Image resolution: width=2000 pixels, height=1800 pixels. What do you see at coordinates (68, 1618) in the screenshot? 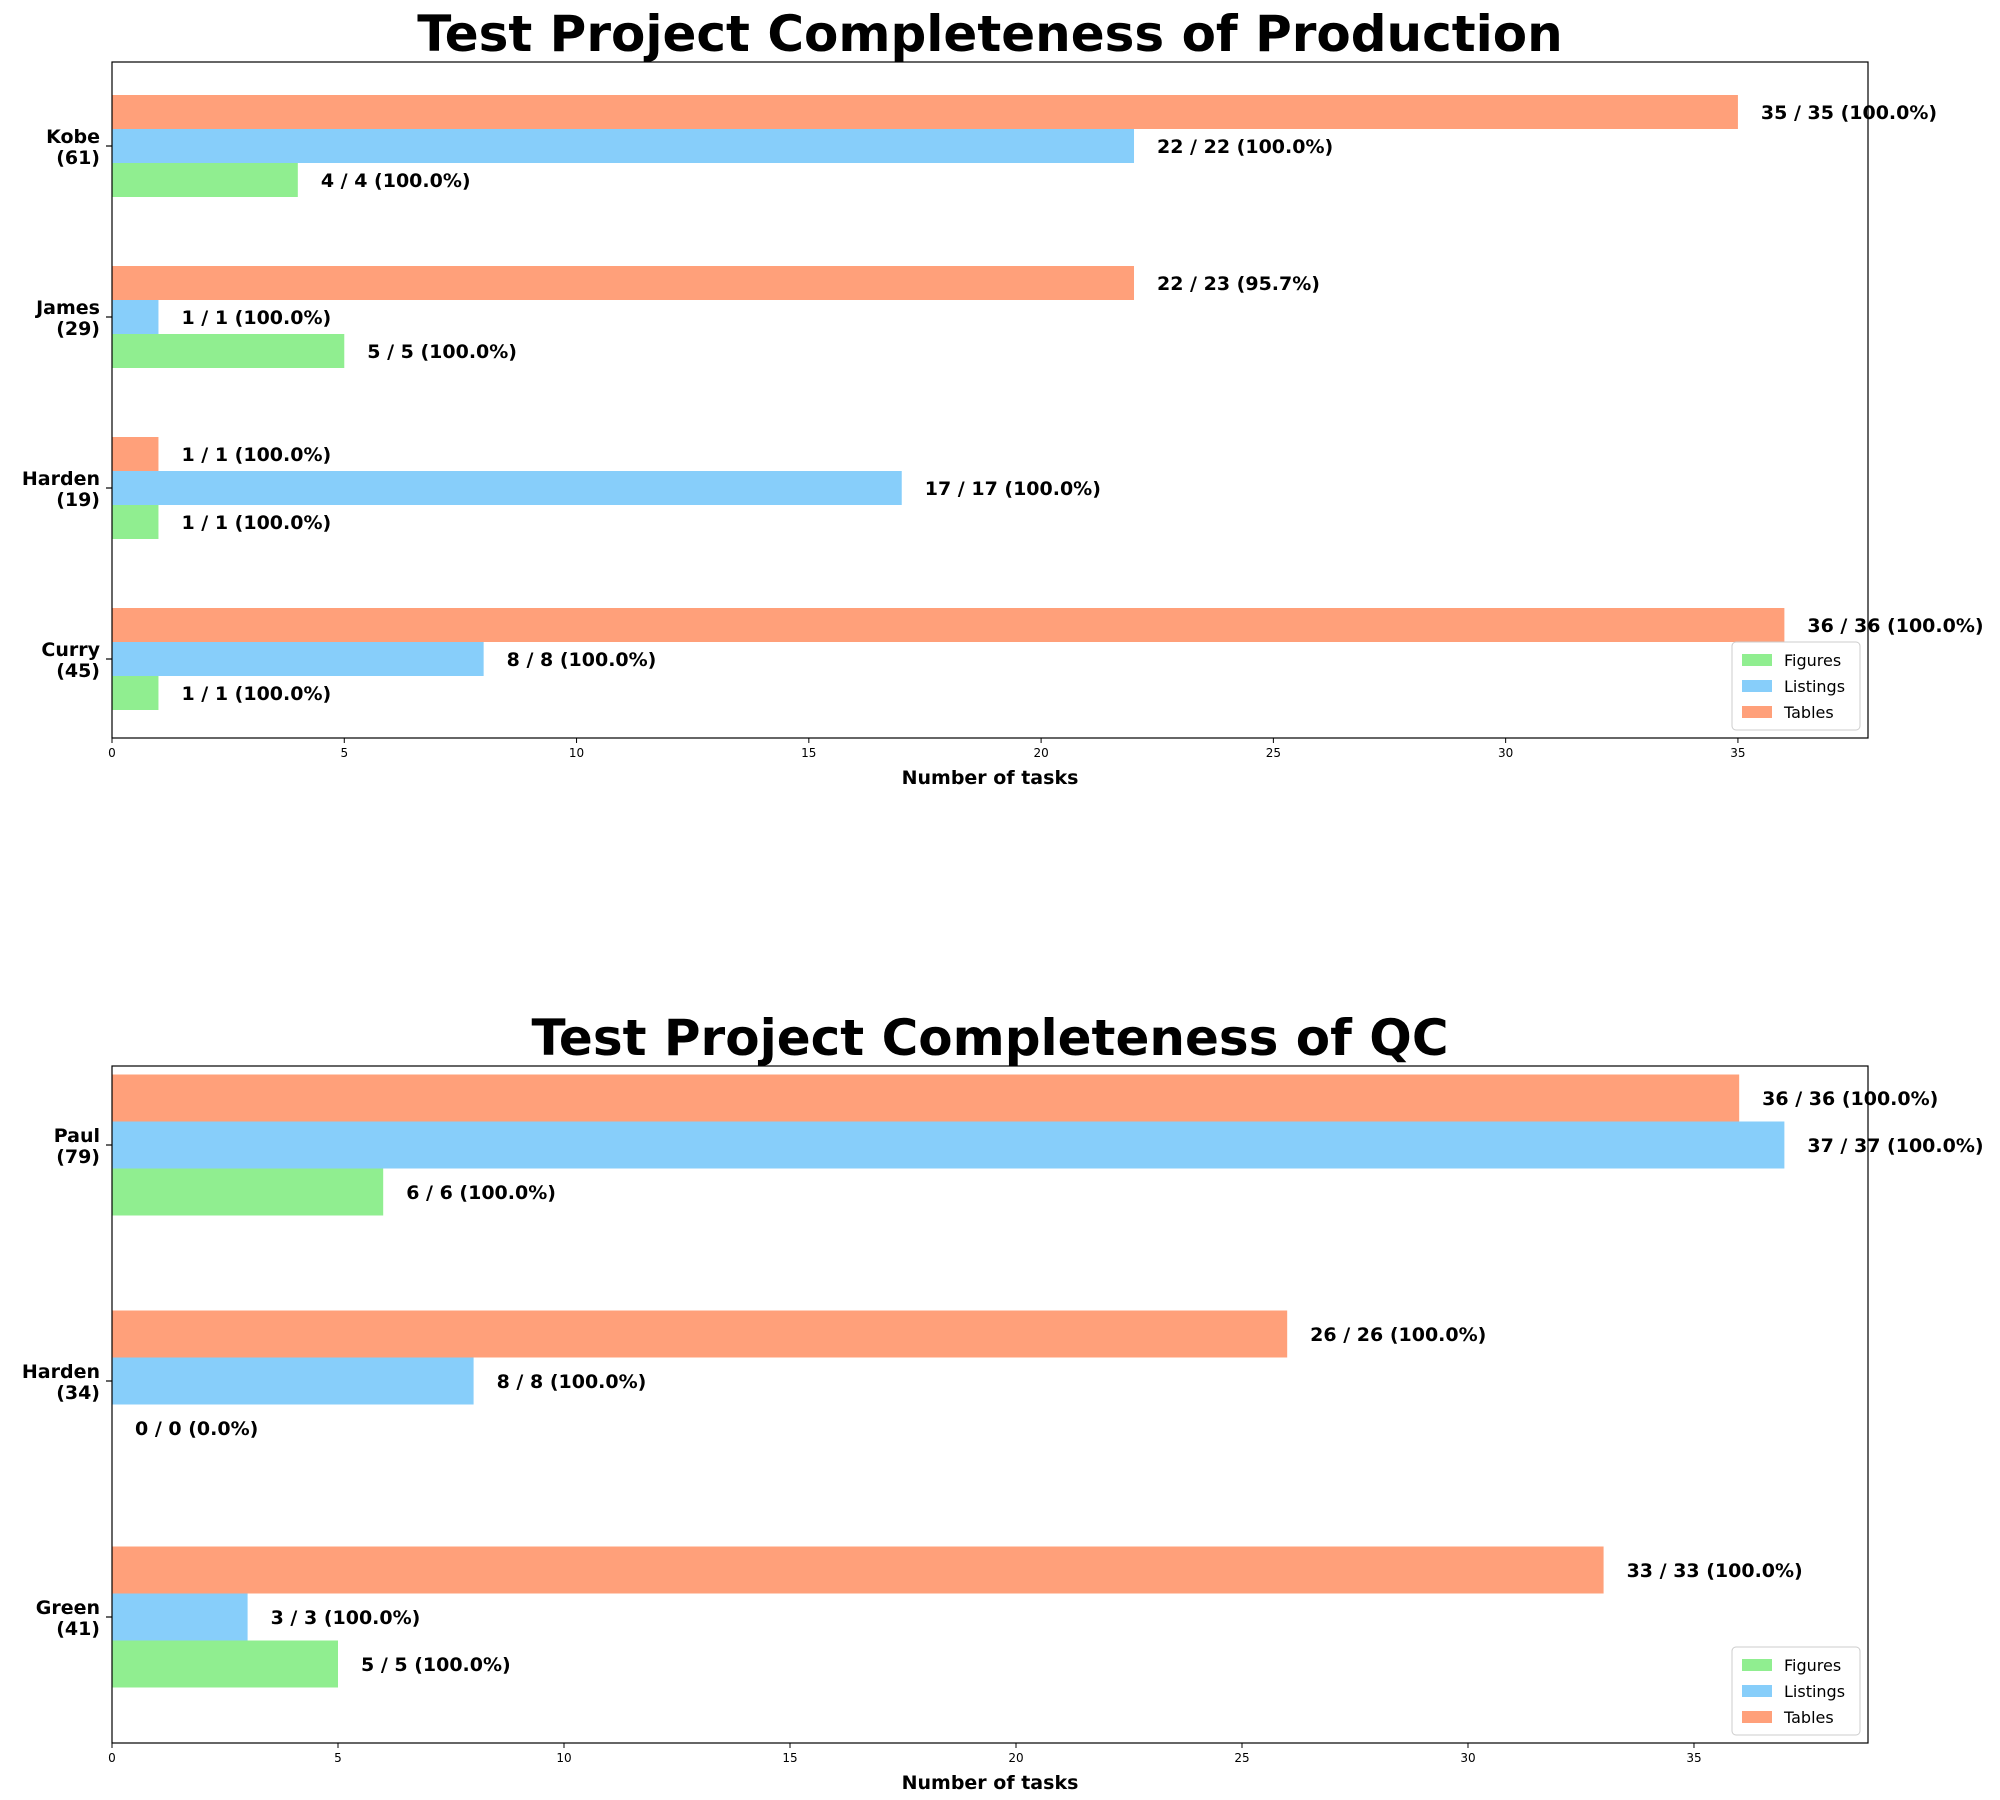
I see `y-tick-label: Green (41)` at bounding box center [68, 1618].